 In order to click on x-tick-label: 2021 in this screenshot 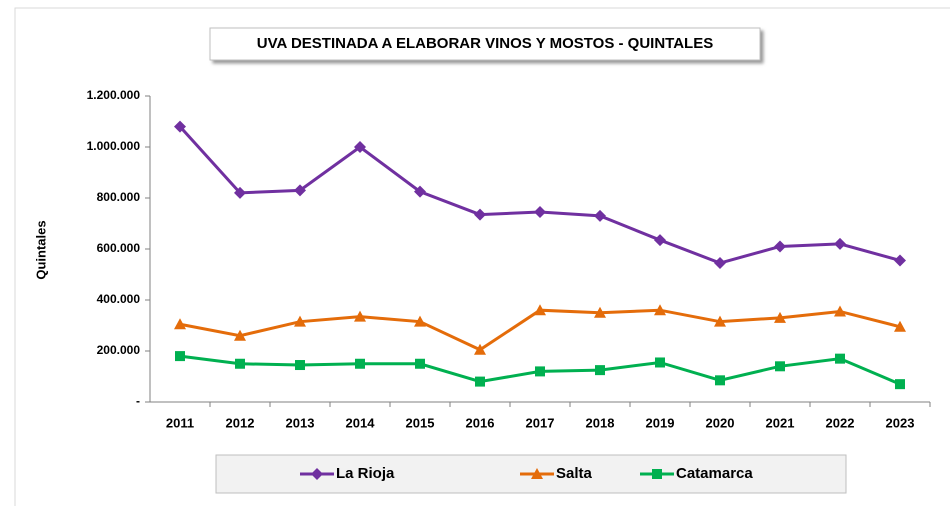, I will do `click(780, 422)`.